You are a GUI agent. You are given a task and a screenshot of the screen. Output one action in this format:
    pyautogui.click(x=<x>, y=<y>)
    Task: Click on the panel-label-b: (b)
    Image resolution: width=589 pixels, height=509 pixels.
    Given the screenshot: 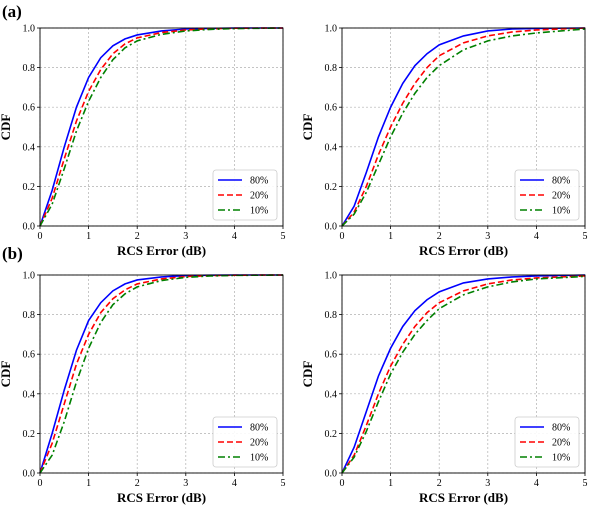 What is the action you would take?
    pyautogui.click(x=12, y=253)
    